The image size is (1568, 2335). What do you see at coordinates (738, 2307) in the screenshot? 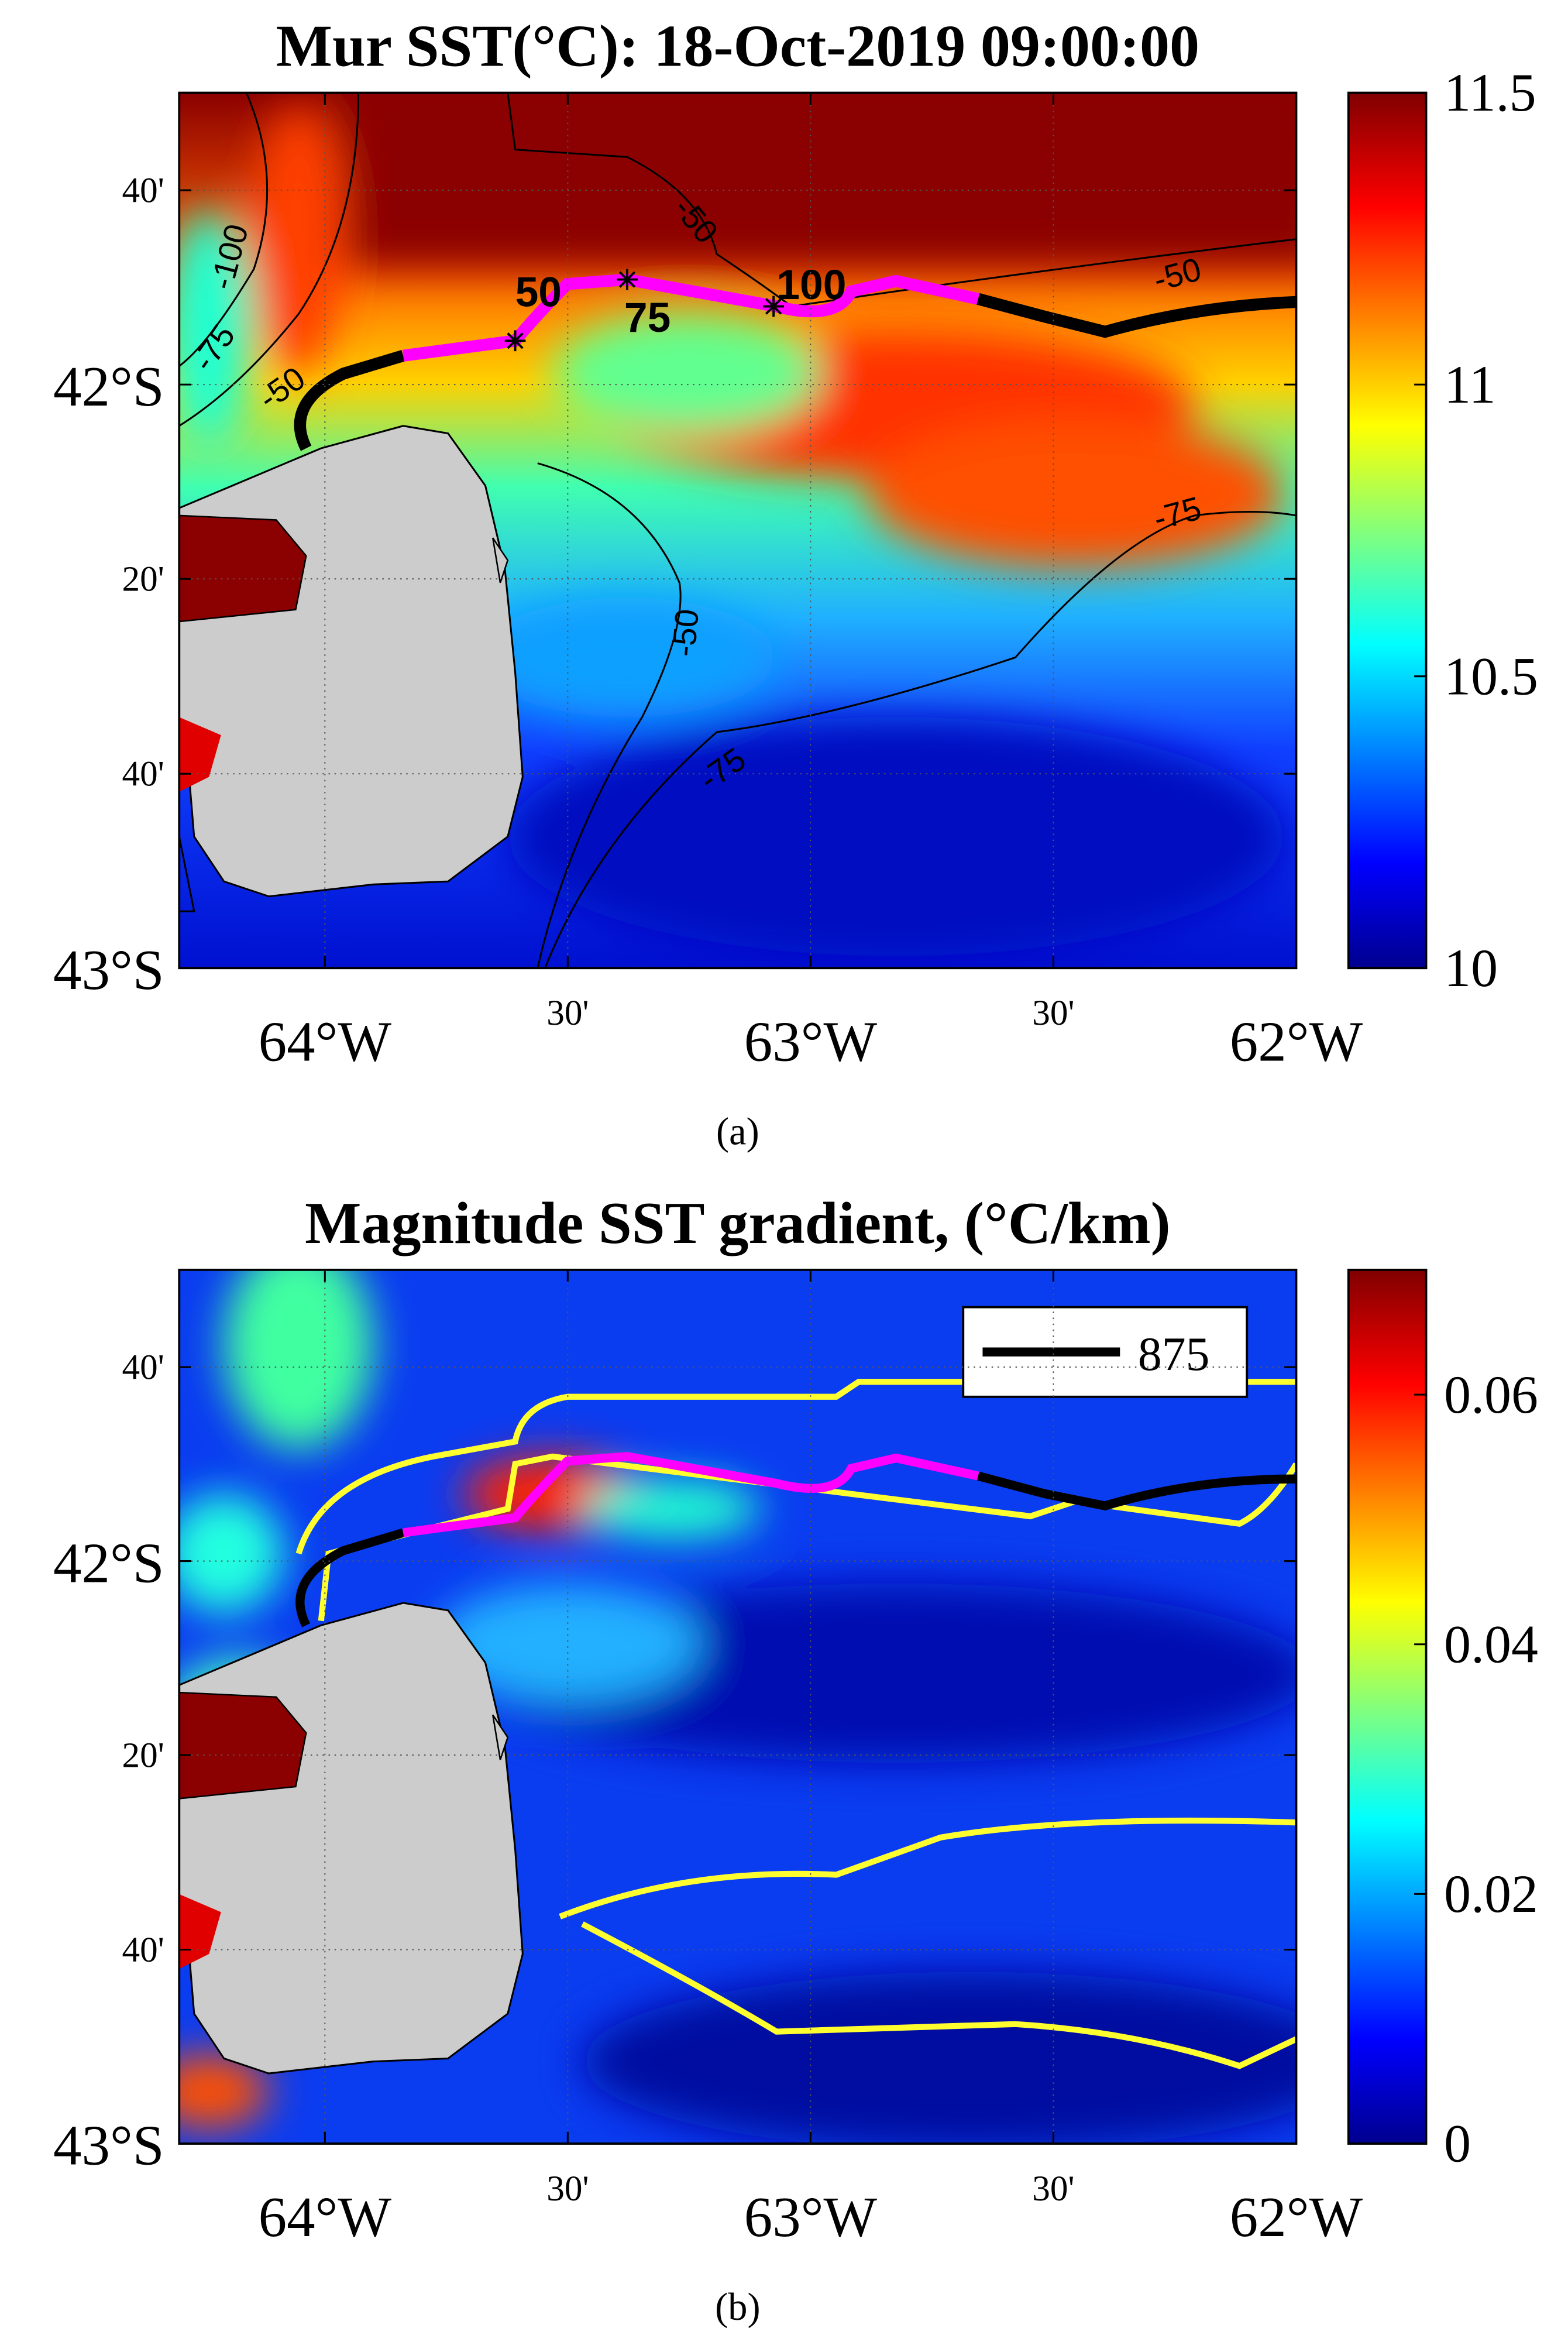
I see `panel-caption: (b)` at bounding box center [738, 2307].